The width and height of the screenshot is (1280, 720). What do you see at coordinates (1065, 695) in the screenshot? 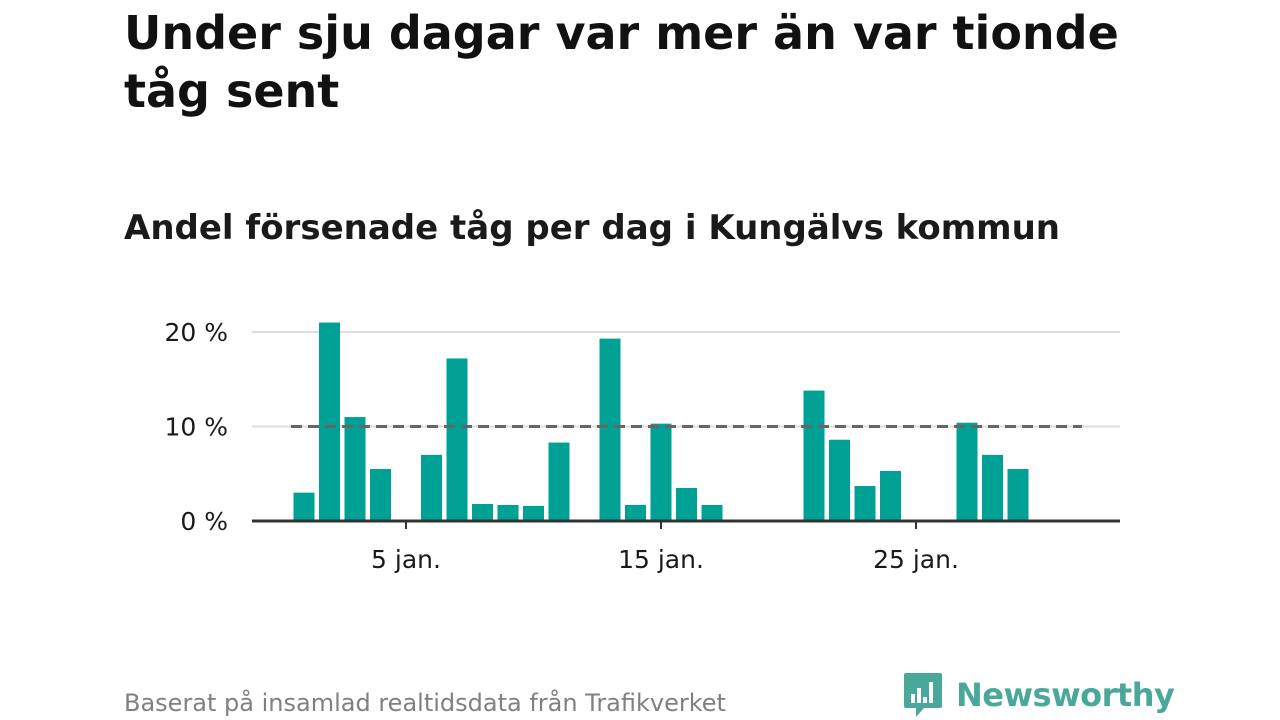
I see `logo-text: Newsworthy` at bounding box center [1065, 695].